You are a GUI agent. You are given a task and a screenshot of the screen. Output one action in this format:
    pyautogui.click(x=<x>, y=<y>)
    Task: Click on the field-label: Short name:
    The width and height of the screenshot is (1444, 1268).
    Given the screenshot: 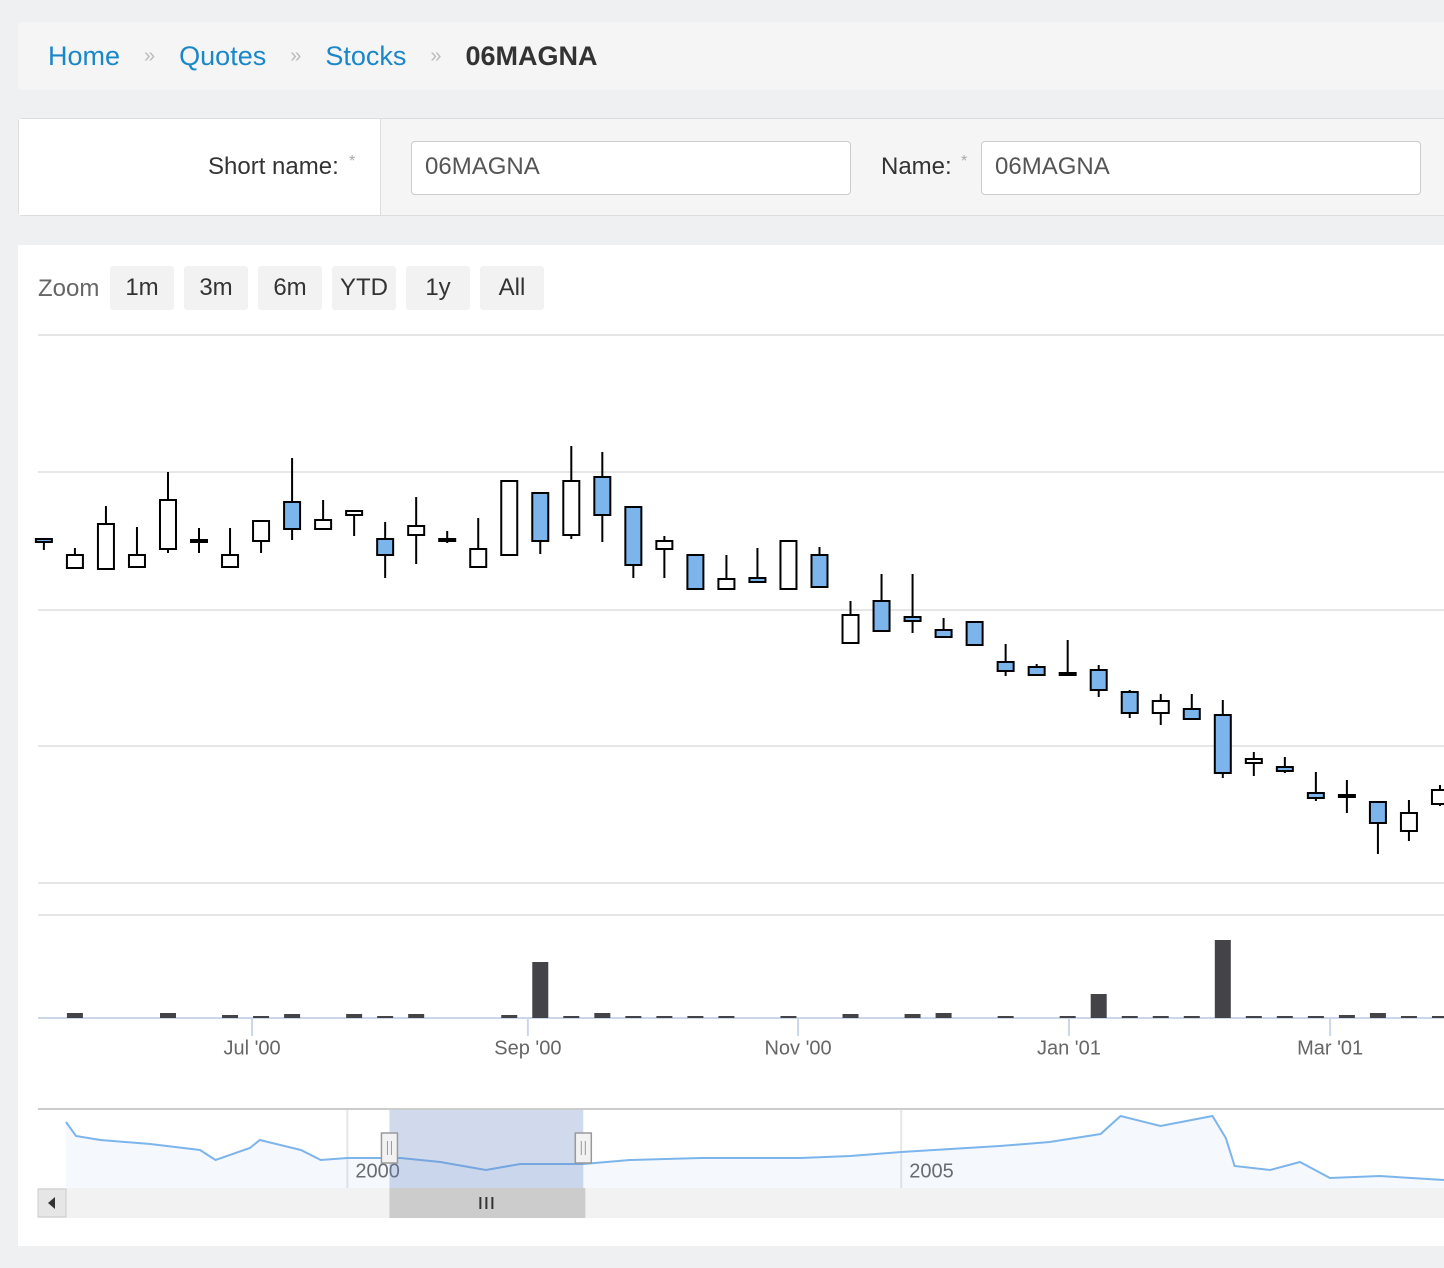 What is the action you would take?
    pyautogui.click(x=273, y=166)
    